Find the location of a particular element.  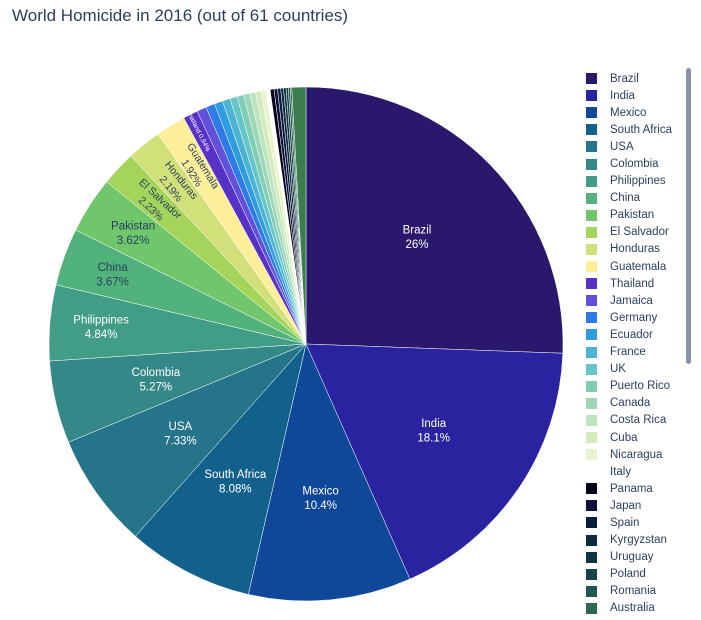

legend-label: Honduras is located at coordinates (635, 249).